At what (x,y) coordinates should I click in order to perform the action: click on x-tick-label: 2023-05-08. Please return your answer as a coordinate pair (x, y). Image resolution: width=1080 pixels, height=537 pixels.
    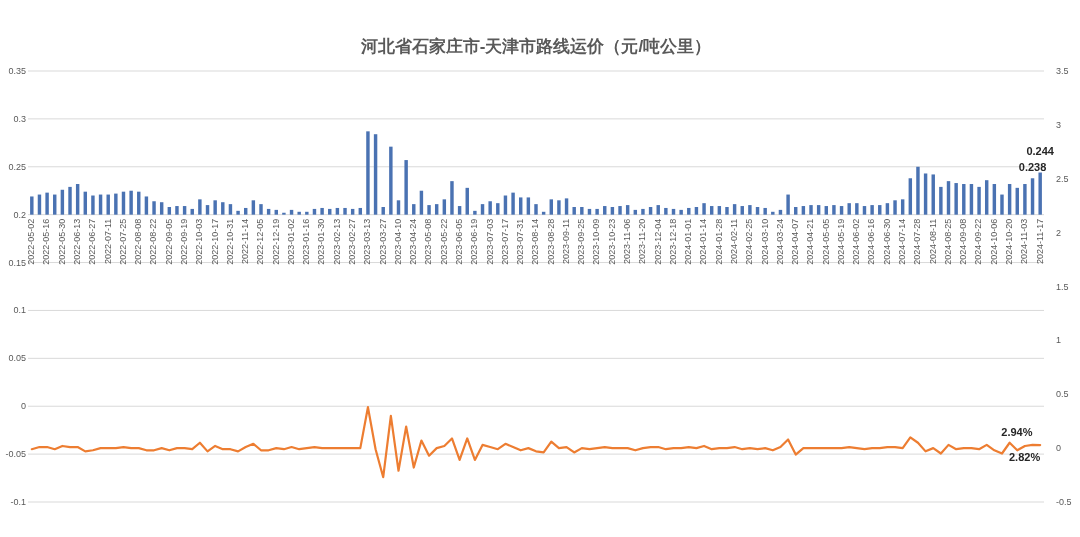
    Looking at the image, I should click on (428, 241).